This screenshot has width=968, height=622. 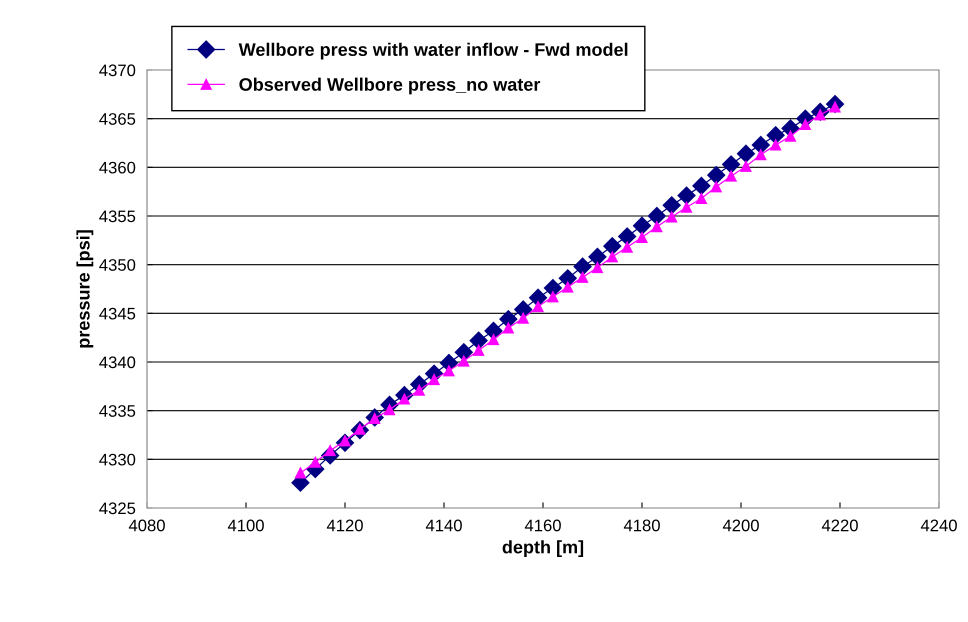 What do you see at coordinates (117, 362) in the screenshot?
I see `y-tick-label: 4340` at bounding box center [117, 362].